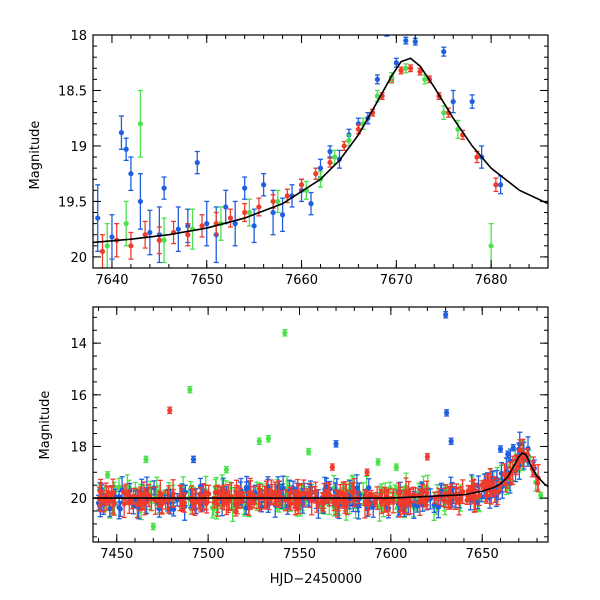 This screenshot has width=600, height=600. What do you see at coordinates (78, 147) in the screenshot?
I see `top-y-tick-label: 19` at bounding box center [78, 147].